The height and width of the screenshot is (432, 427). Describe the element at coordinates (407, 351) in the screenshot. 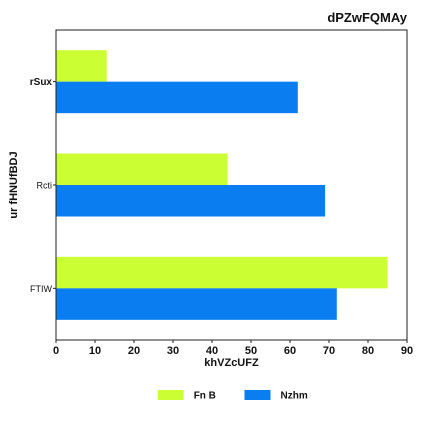

I see `x-tick-label: 90` at that location.